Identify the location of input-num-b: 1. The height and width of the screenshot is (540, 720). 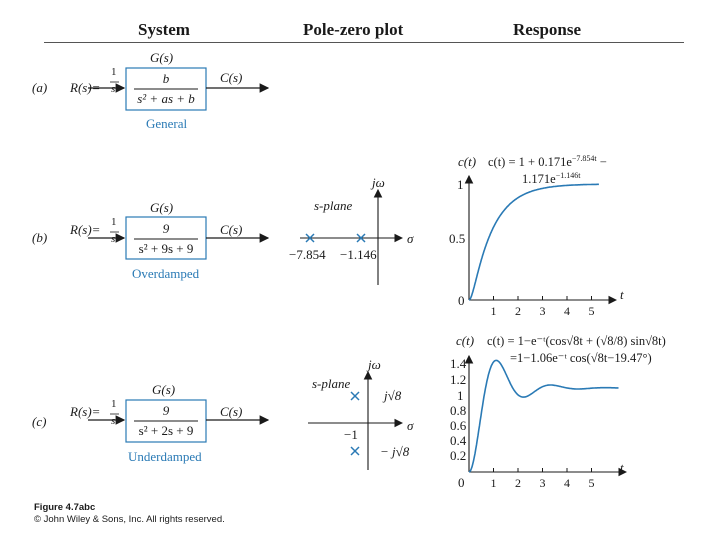
(114, 222).